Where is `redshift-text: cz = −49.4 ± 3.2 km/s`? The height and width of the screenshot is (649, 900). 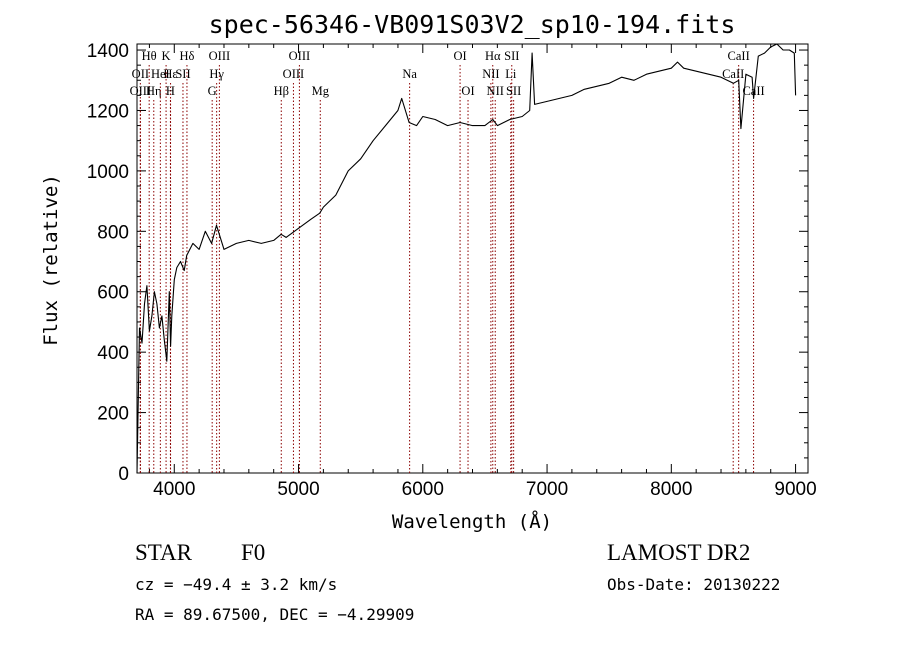 redshift-text: cz = −49.4 ± 3.2 km/s is located at coordinates (236, 584).